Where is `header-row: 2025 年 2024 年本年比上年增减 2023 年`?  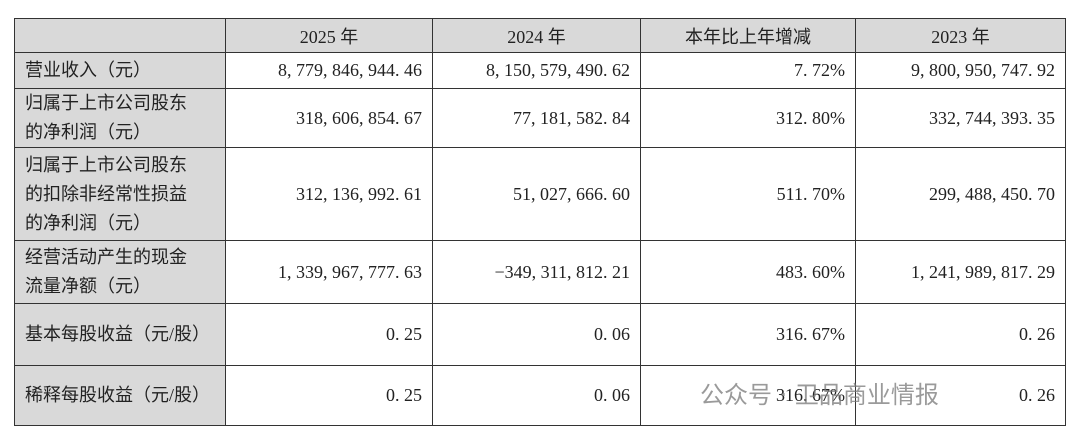 header-row: 2025 年 2024 年本年比上年增减 2023 年 is located at coordinates (540, 35).